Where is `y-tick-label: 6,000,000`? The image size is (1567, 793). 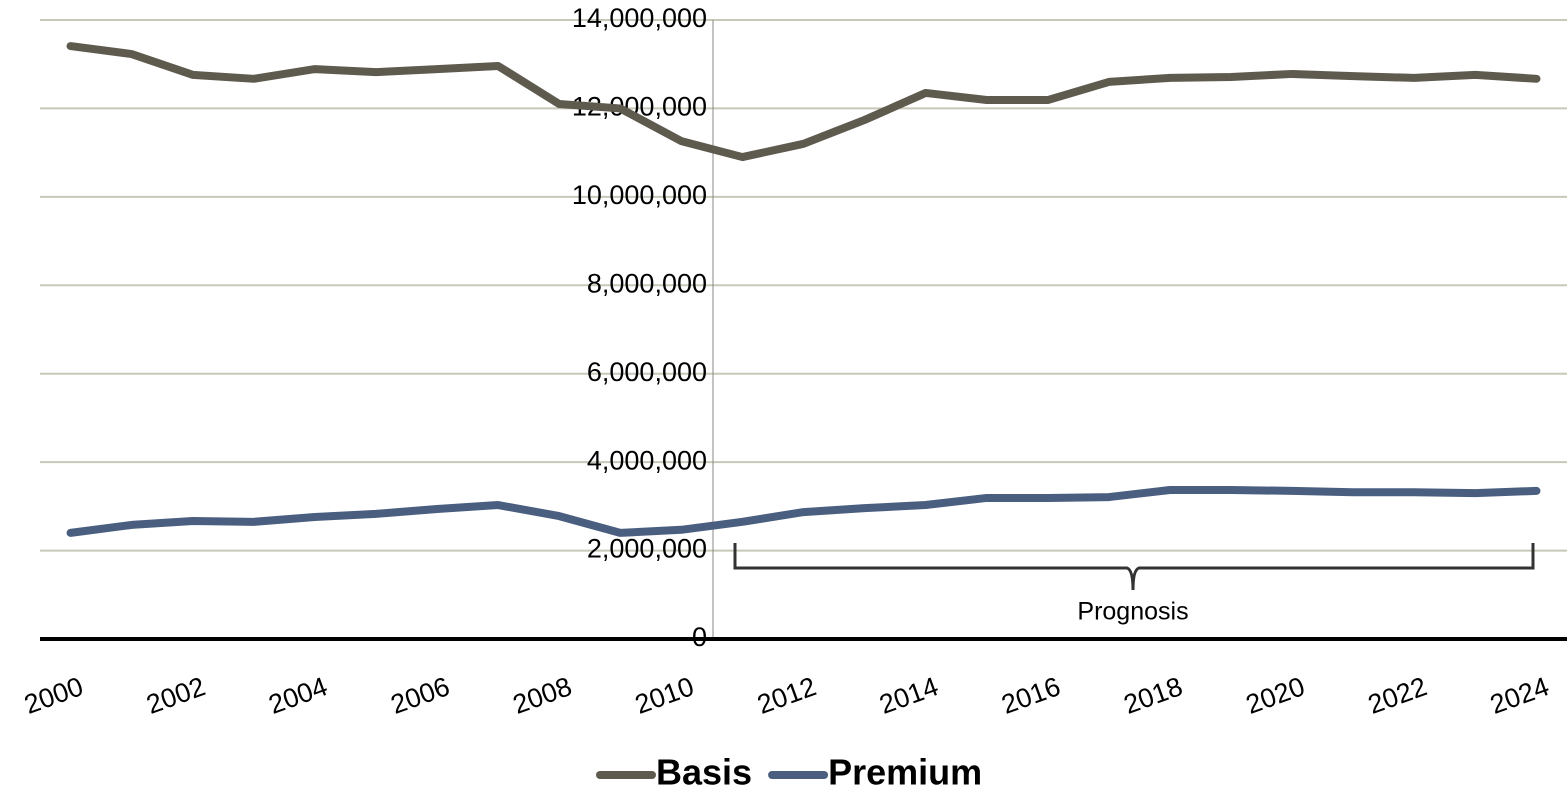
y-tick-label: 6,000,000 is located at coordinates (647, 372).